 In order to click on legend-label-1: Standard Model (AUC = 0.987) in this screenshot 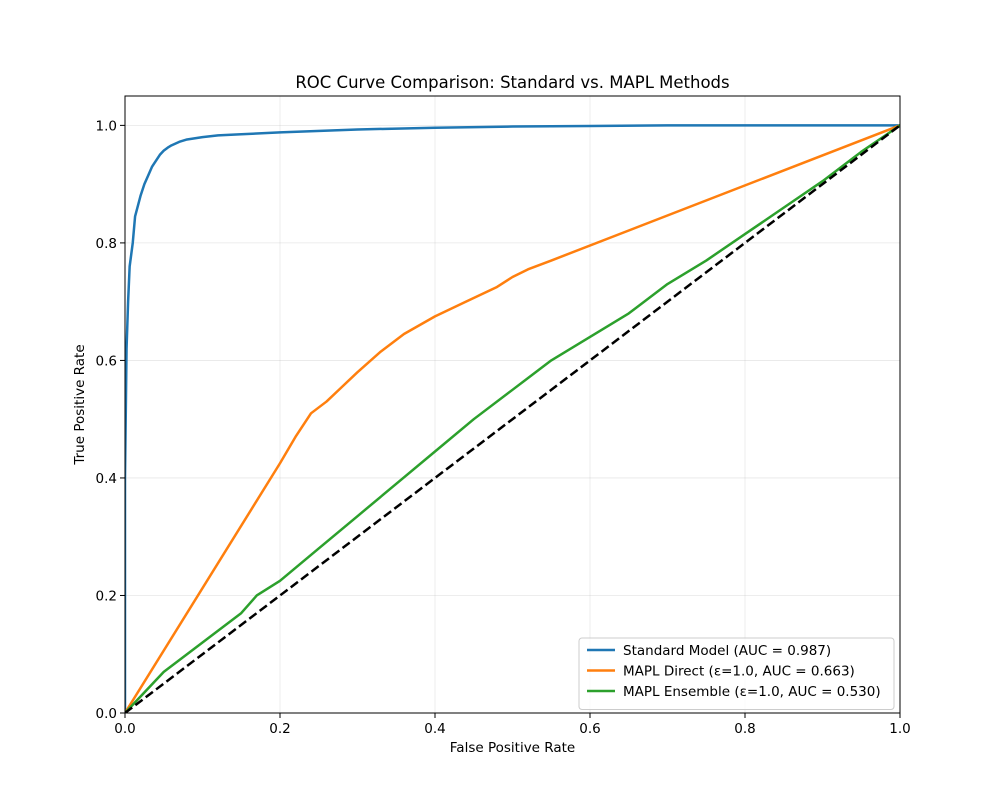, I will do `click(727, 651)`.